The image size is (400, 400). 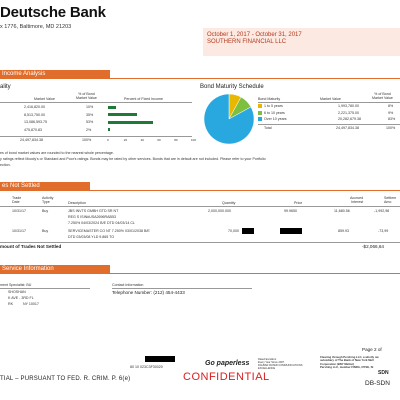 What do you see at coordinates (21, 298) in the screenshot?
I see `specialist-address-1: K AVE - 3RD FL` at bounding box center [21, 298].